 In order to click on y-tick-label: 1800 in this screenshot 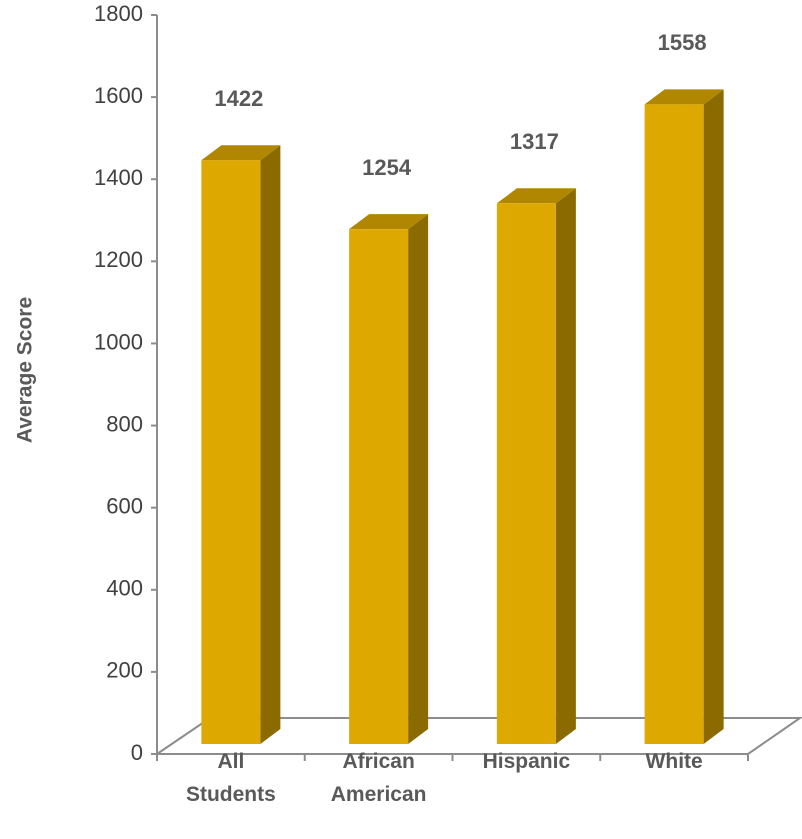, I will do `click(118, 13)`.